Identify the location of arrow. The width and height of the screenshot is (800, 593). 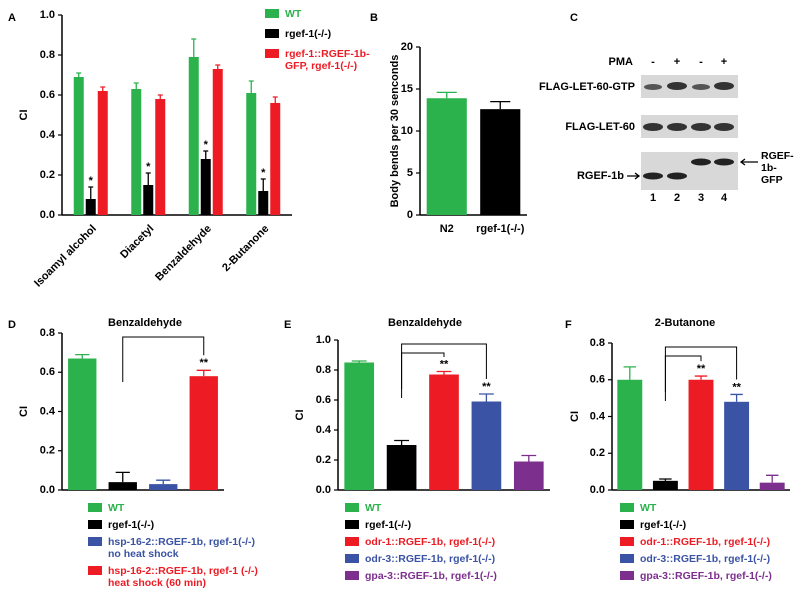
(748, 162).